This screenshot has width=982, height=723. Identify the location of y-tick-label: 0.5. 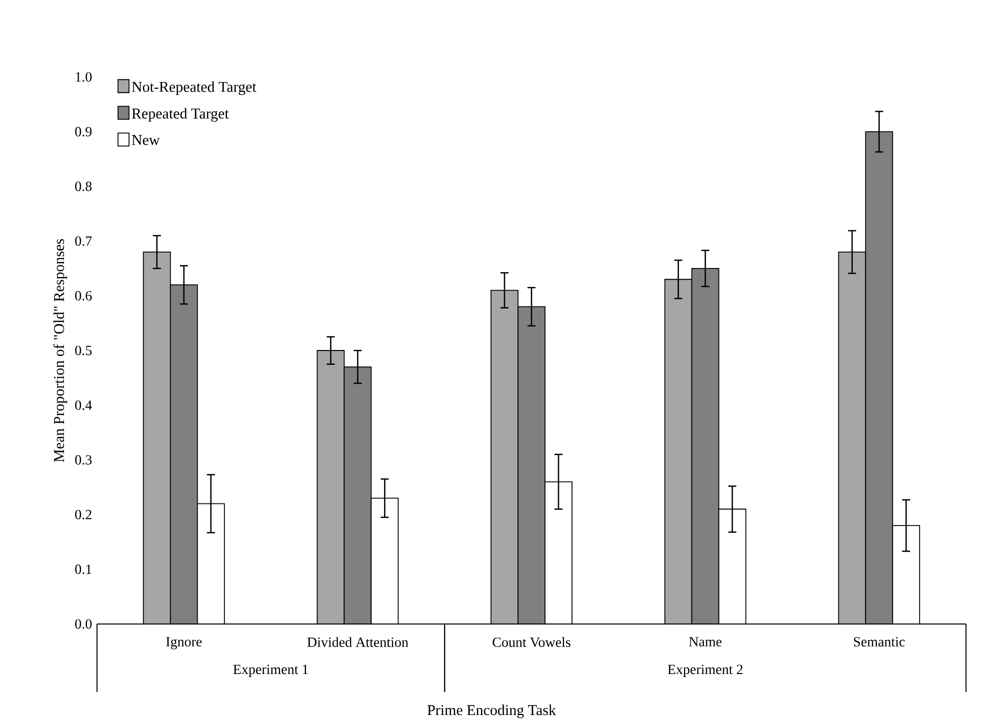
(83, 351).